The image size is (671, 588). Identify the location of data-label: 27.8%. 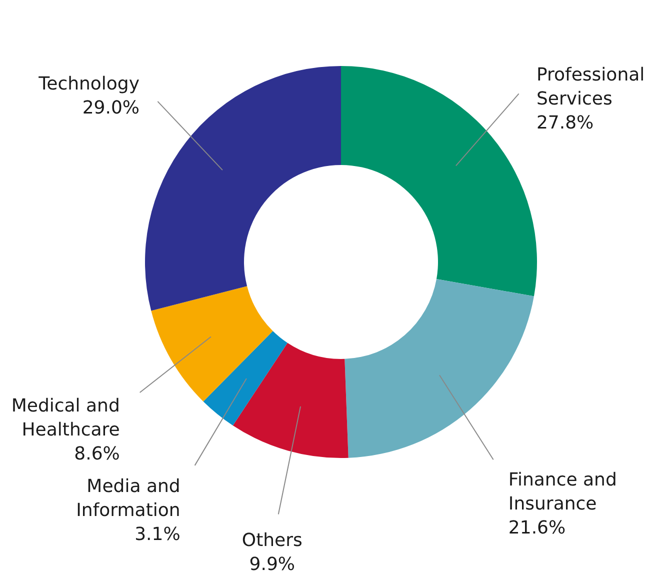
(565, 123).